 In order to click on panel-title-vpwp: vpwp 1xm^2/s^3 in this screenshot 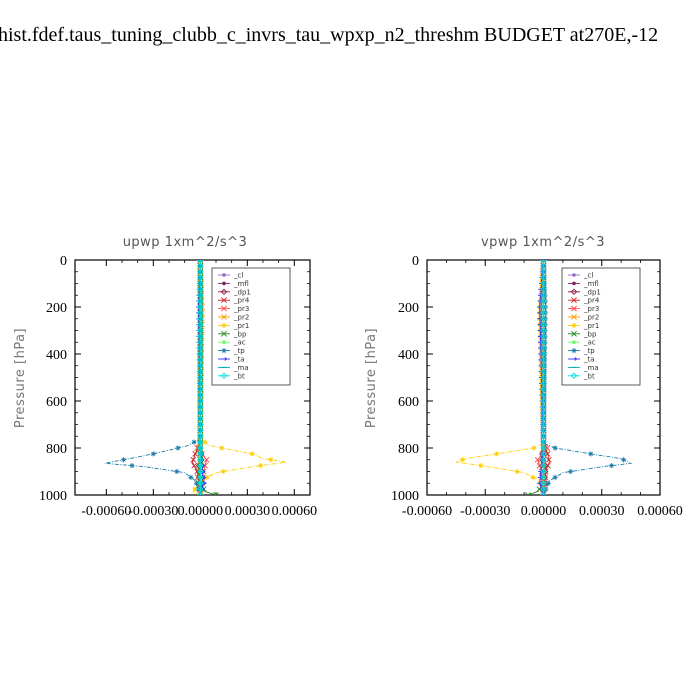, I will do `click(543, 242)`.